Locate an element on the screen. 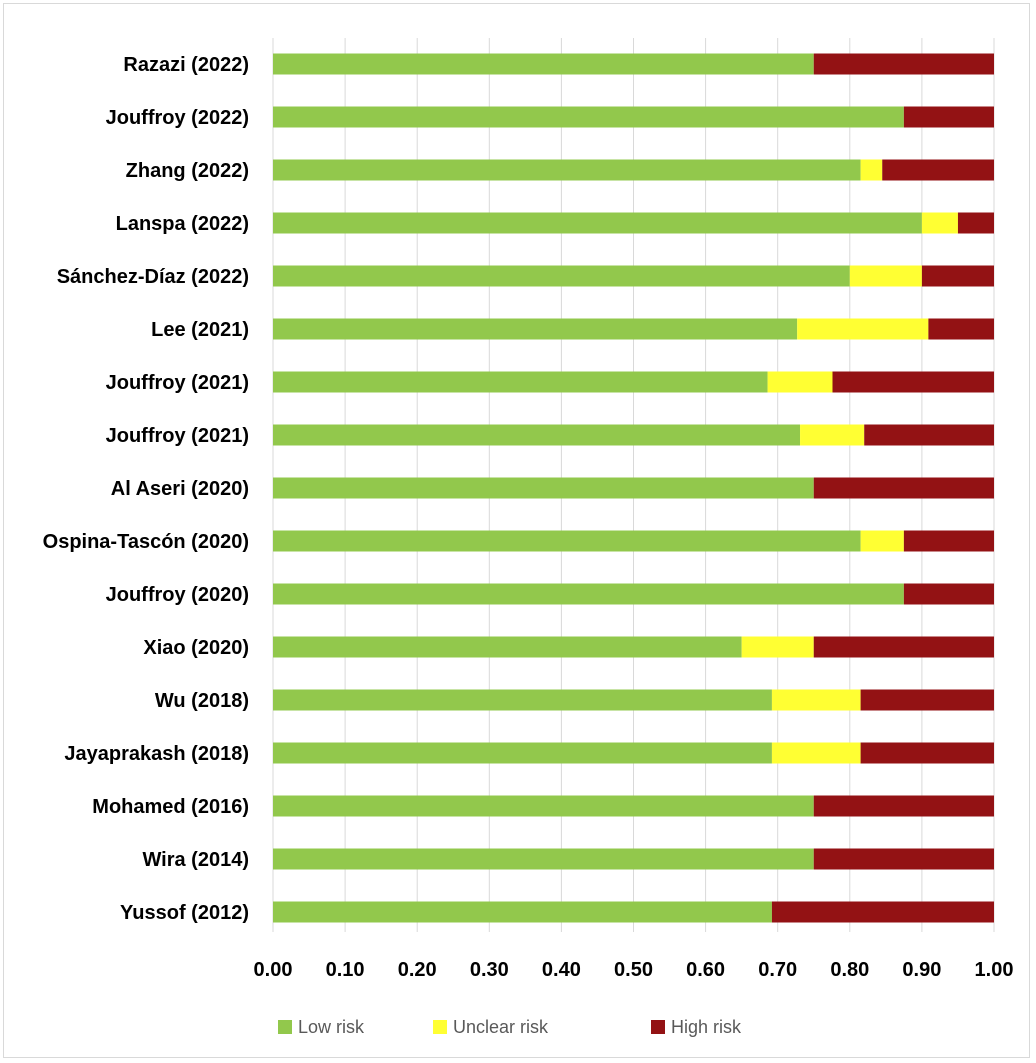 The height and width of the screenshot is (1063, 1036). legend-label: Unclear risk is located at coordinates (501, 1027).